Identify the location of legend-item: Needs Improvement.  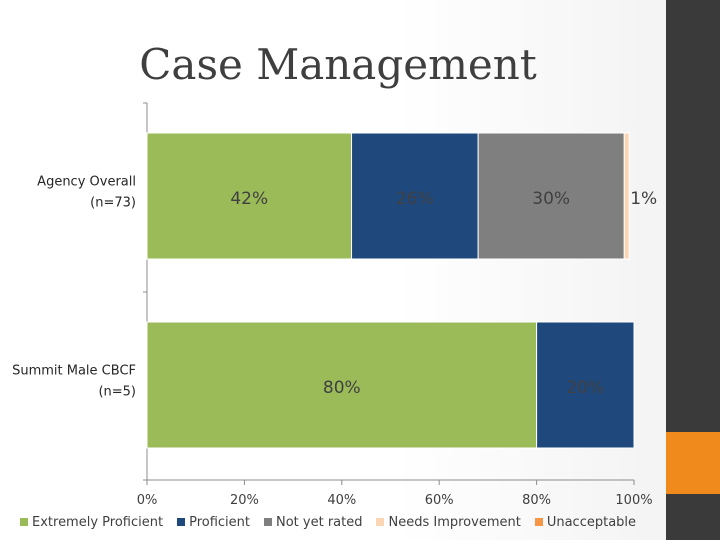
(448, 522).